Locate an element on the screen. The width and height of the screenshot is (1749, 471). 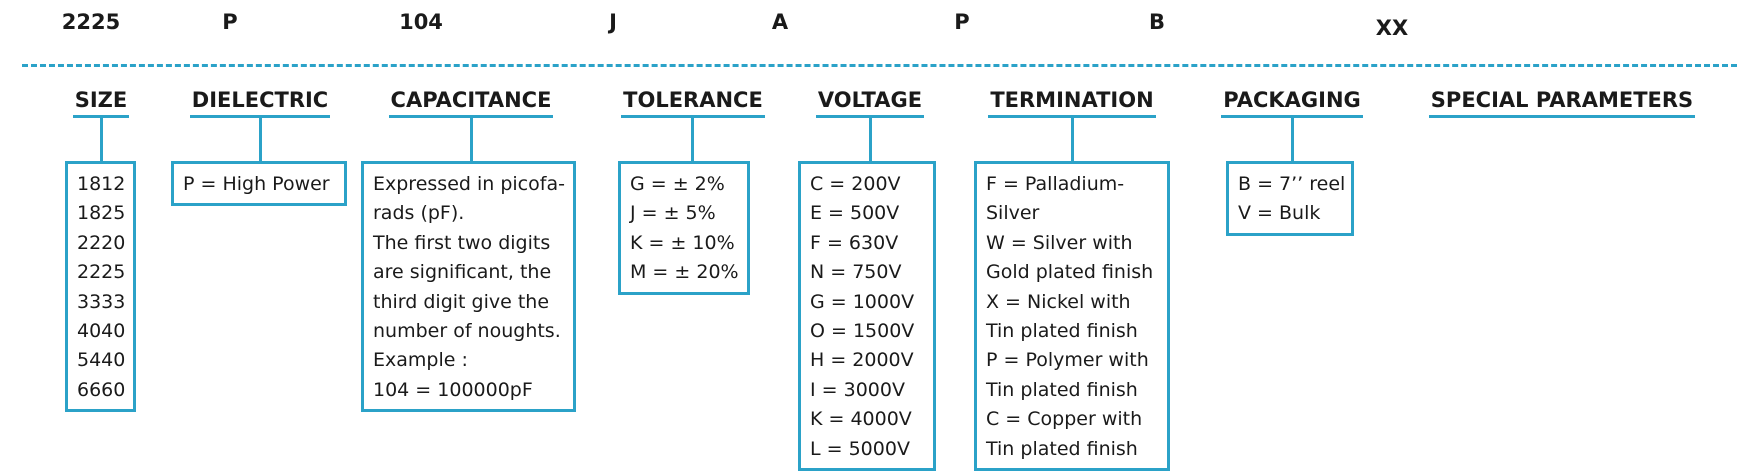
connector-dielectric is located at coordinates (260, 139).